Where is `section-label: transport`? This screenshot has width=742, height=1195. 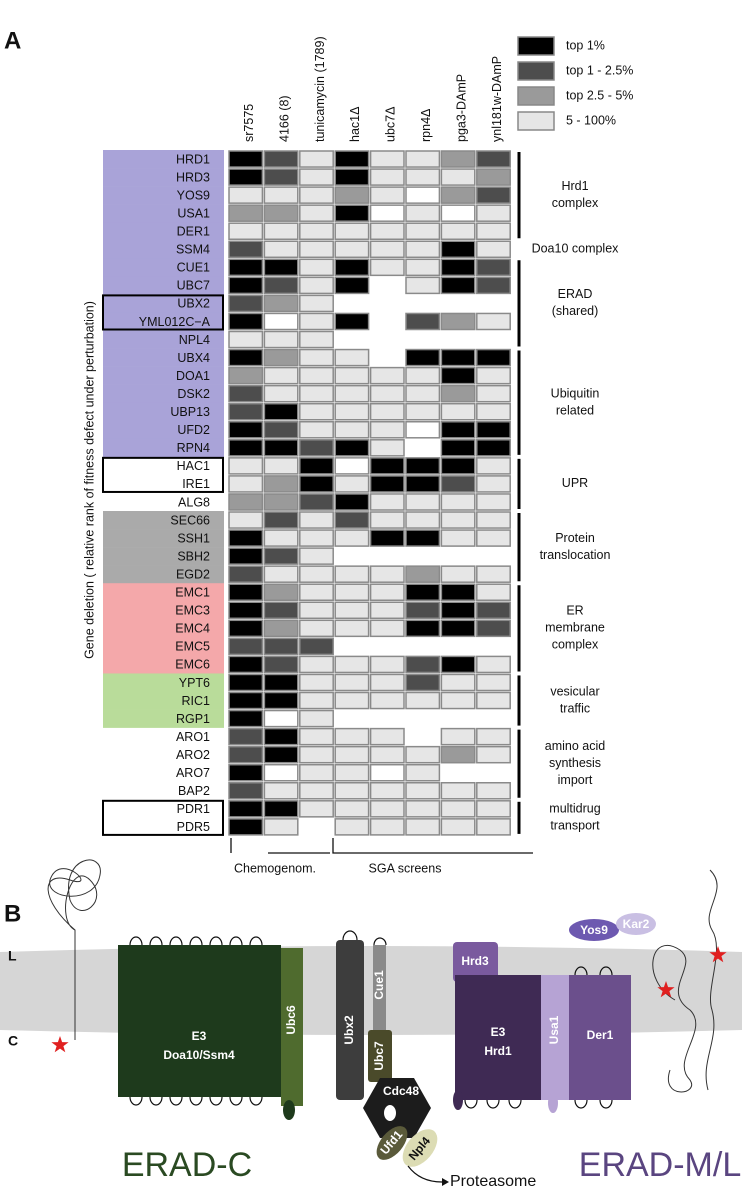
section-label: transport is located at coordinates (575, 826).